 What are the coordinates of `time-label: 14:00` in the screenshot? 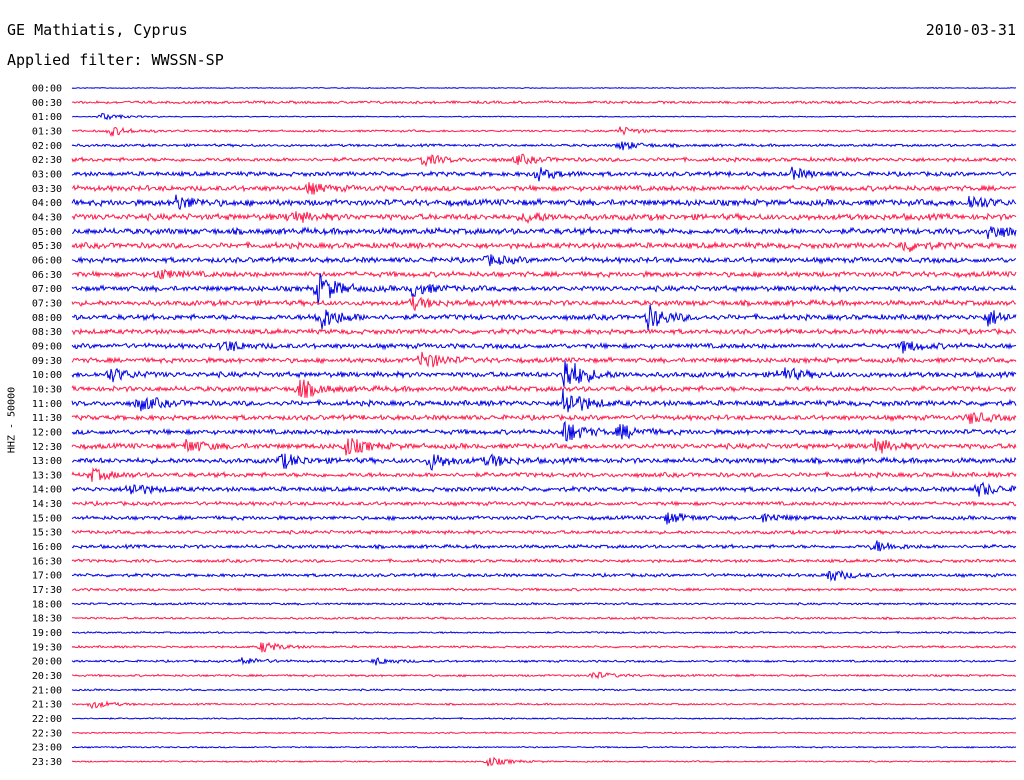 It's located at (47, 490).